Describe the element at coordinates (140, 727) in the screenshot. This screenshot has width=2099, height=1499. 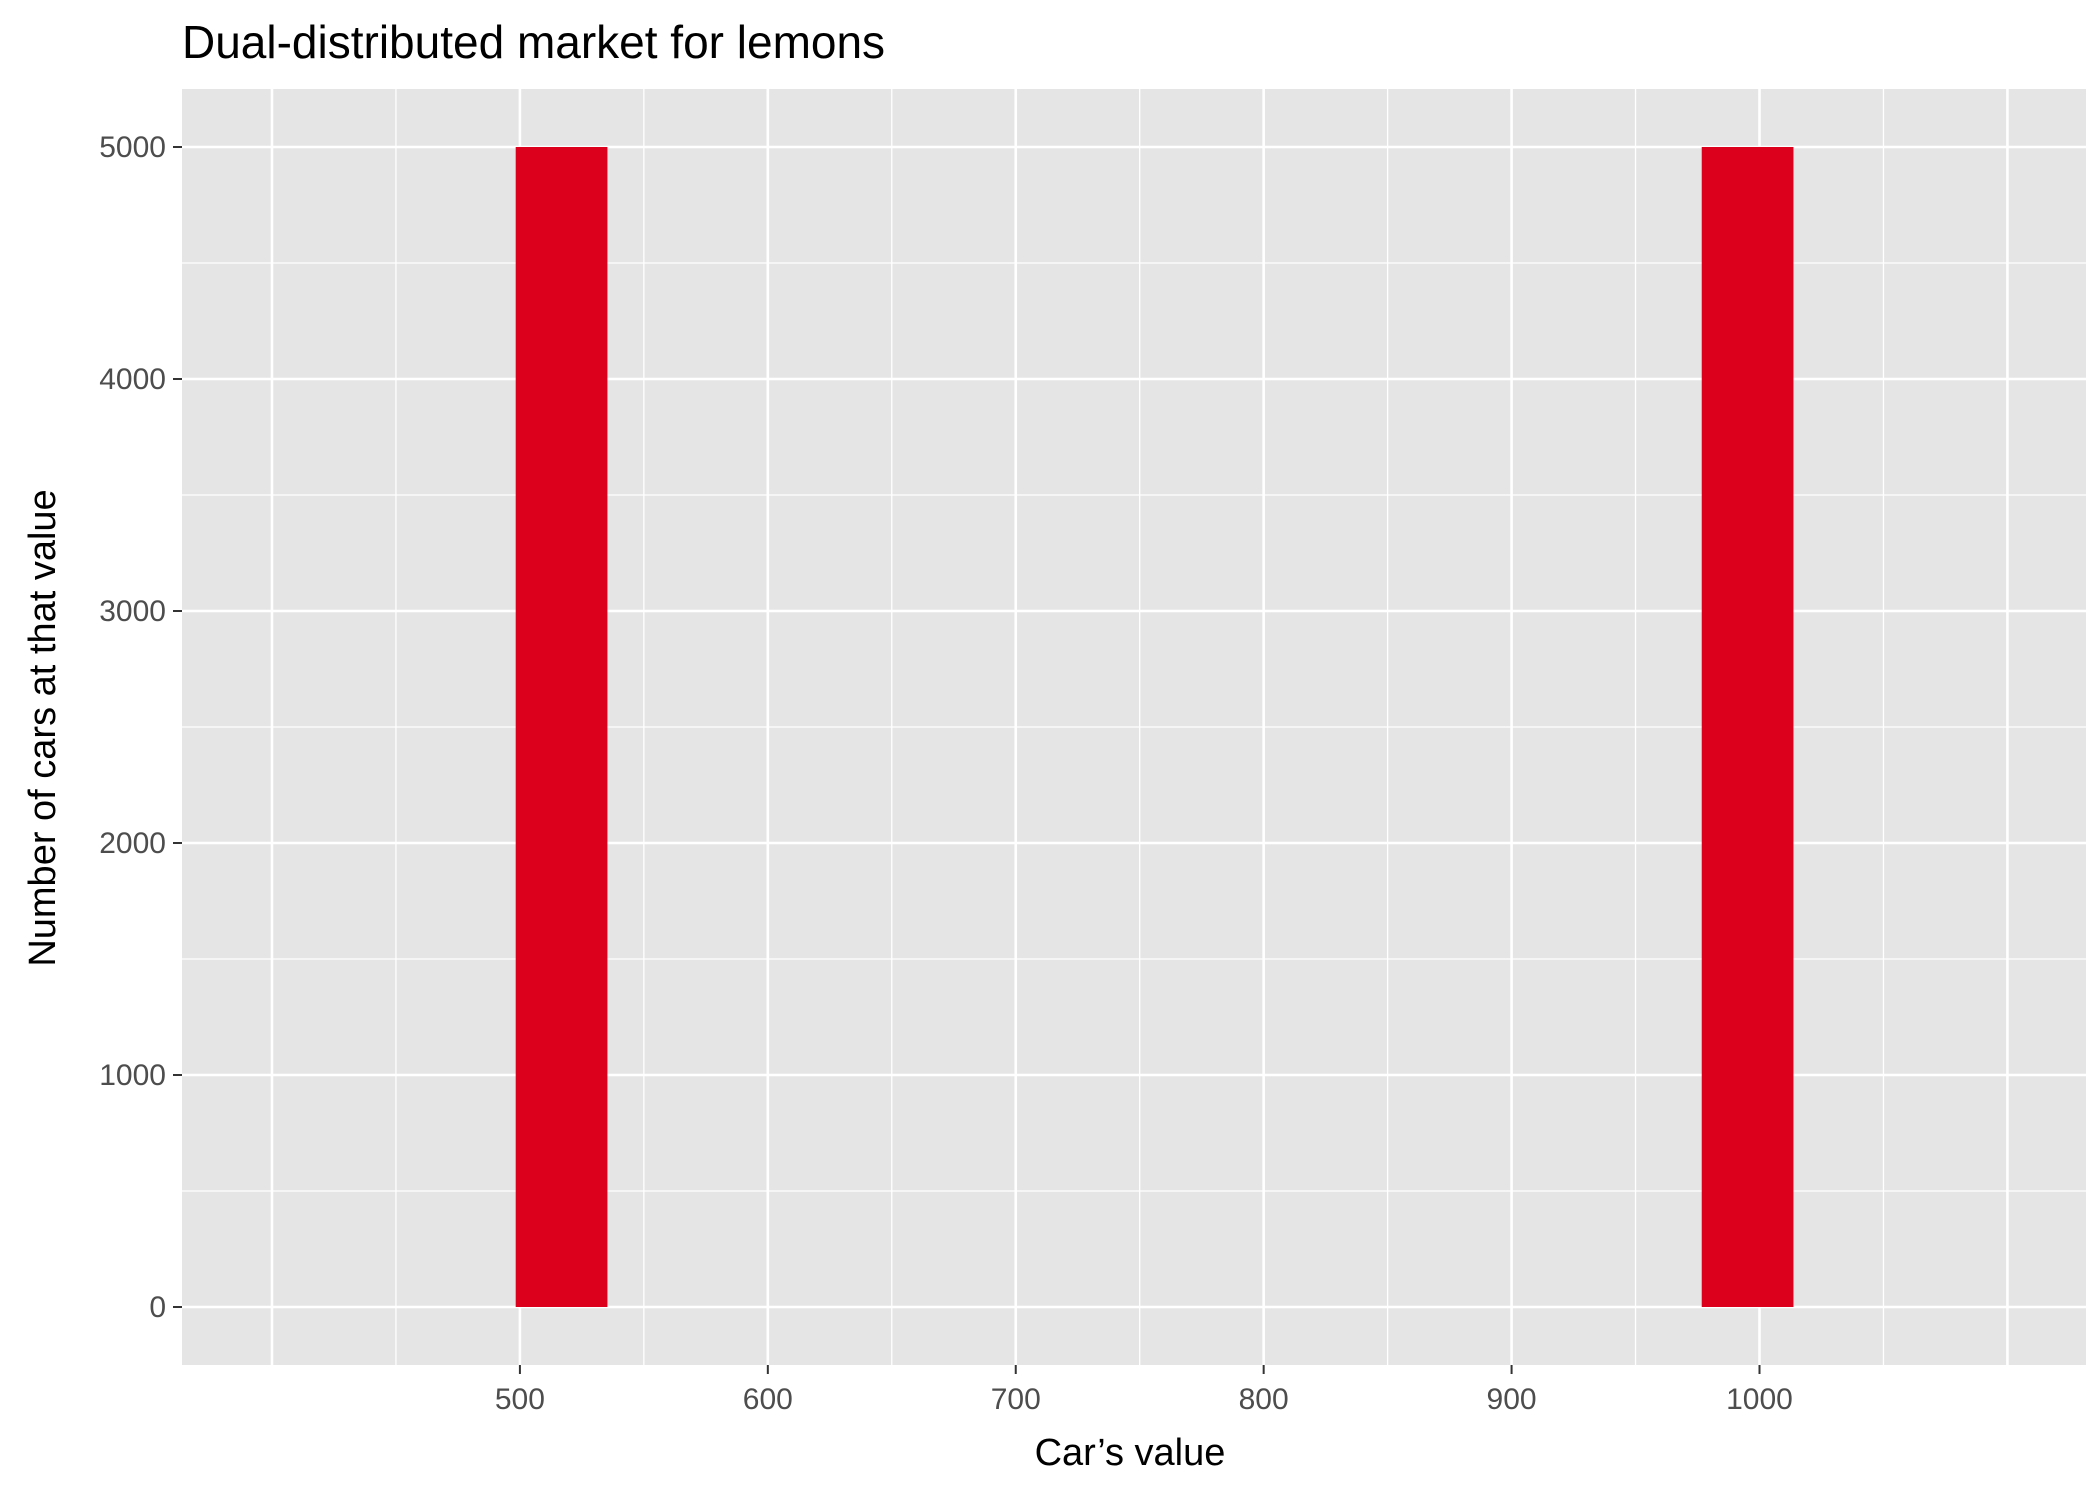
I see `y-axis-ticks: 0 1000 2000 3000 4000 5000` at that location.